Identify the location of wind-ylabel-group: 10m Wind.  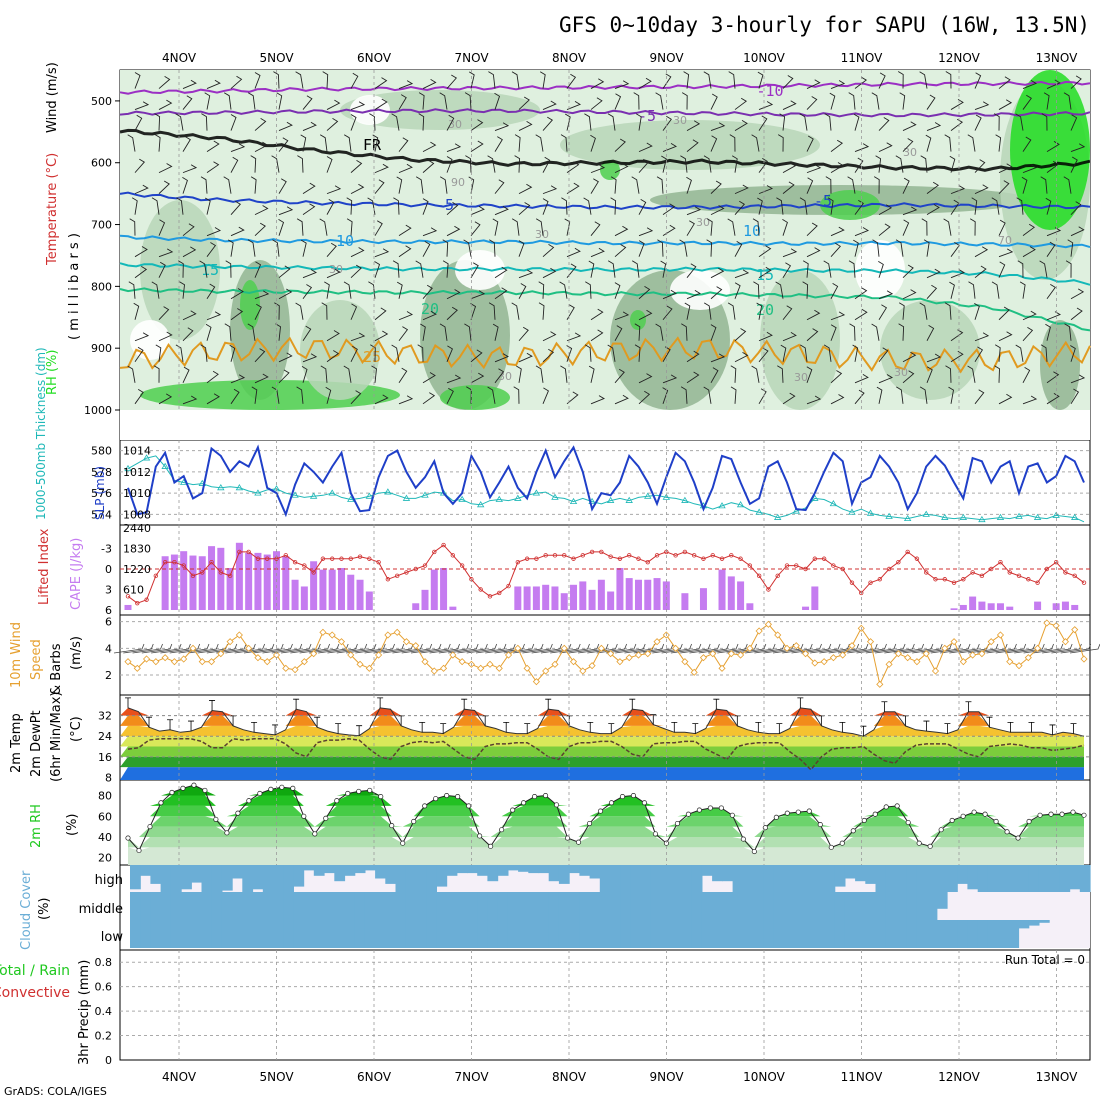
(16, 655).